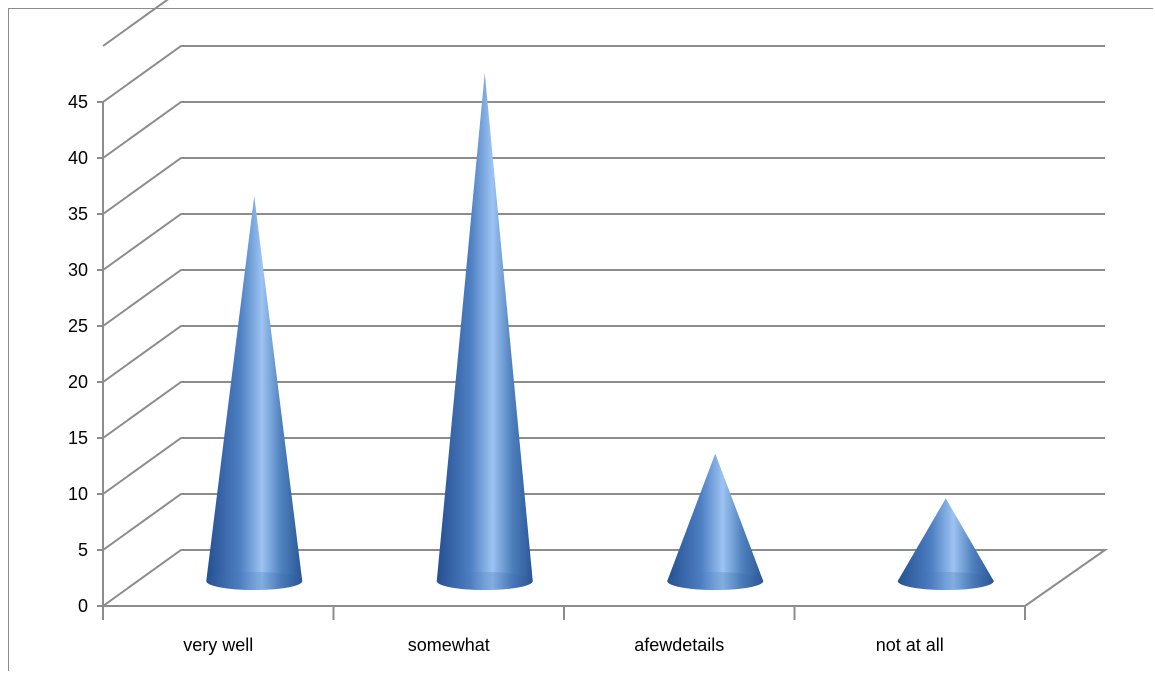 This screenshot has height=673, width=1155. I want to click on y-tick-label: 25, so click(78, 326).